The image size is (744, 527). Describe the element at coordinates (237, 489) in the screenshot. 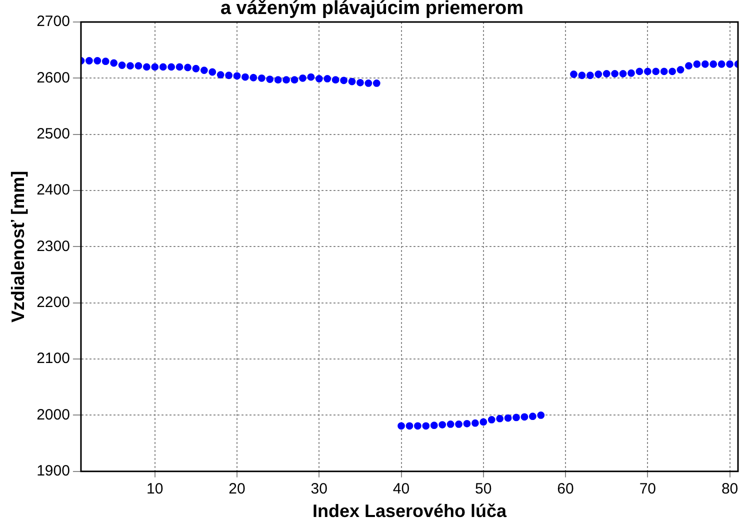

I see `x-tick-label: 20` at that location.